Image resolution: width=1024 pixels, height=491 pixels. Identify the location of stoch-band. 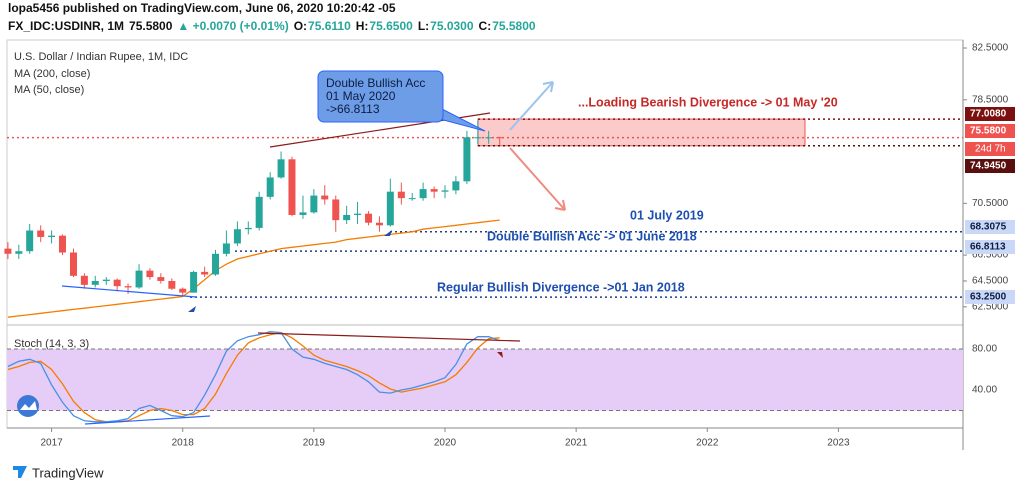
(485, 380).